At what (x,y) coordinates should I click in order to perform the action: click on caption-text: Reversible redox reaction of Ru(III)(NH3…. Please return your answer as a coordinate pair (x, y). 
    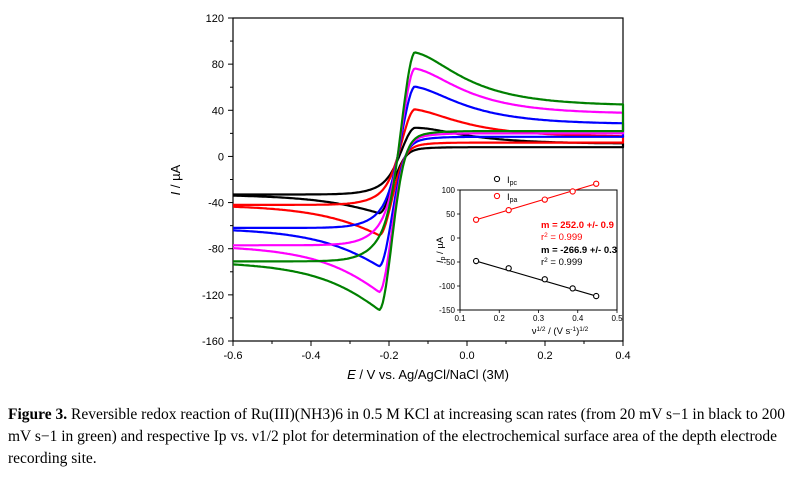
    Looking at the image, I should click on (396, 436).